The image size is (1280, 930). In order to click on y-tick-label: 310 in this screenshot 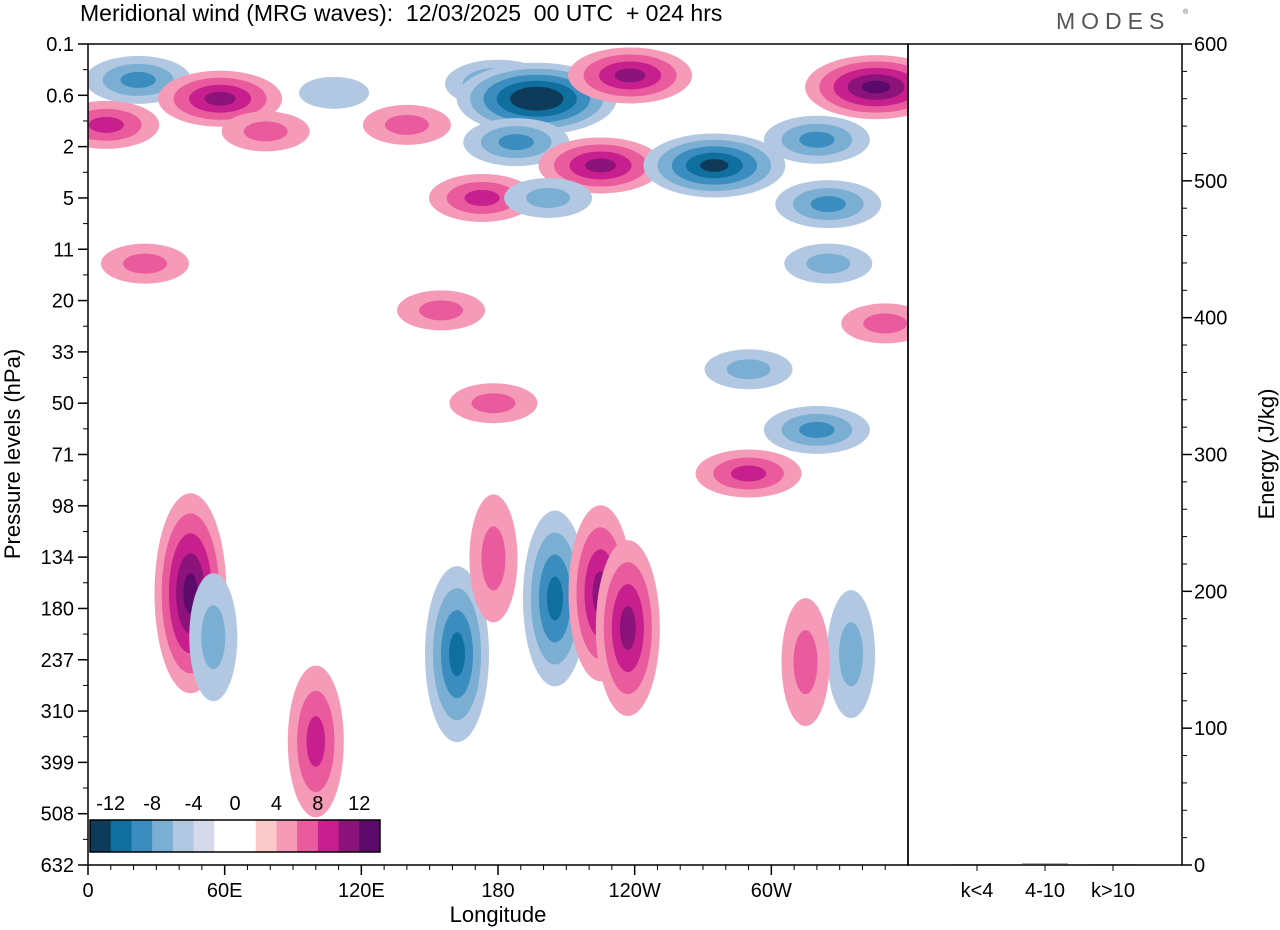, I will do `click(57, 712)`.